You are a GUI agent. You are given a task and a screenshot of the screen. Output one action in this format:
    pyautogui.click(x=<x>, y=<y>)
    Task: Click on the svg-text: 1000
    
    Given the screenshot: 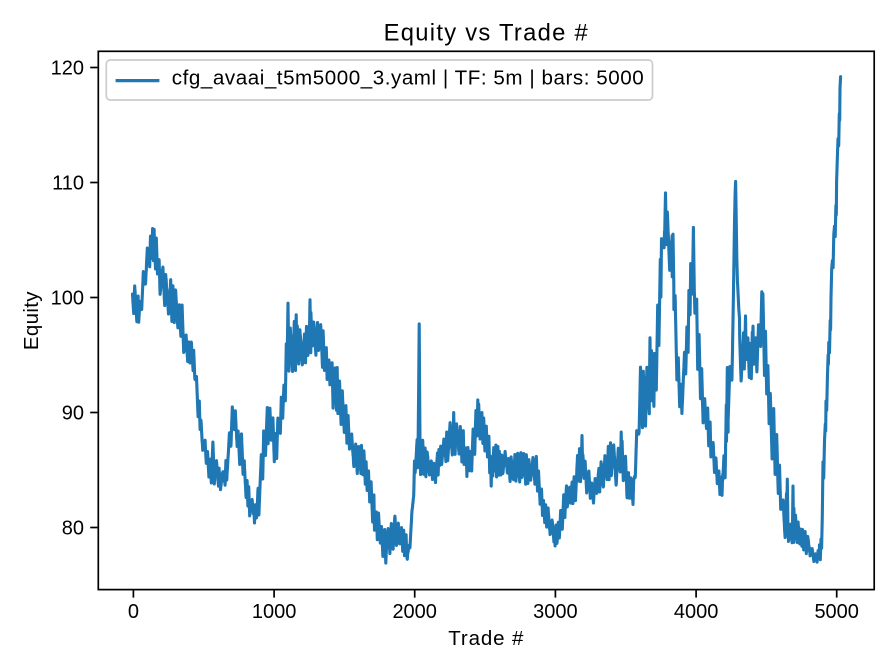 What is the action you would take?
    pyautogui.click(x=274, y=612)
    